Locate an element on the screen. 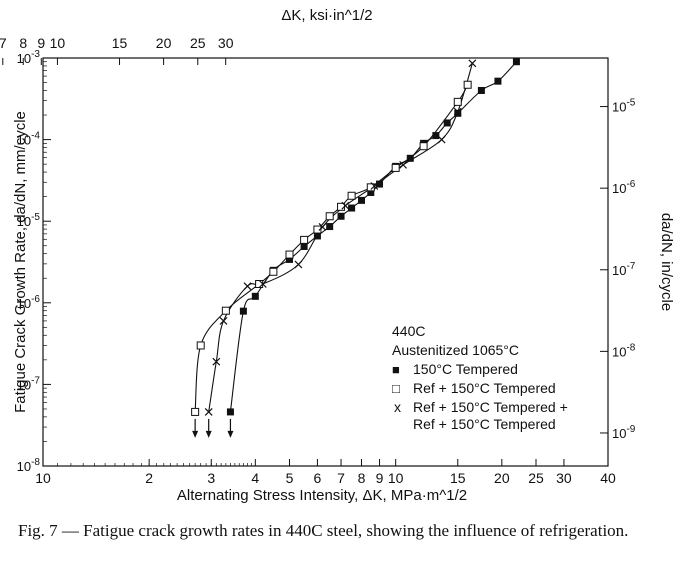 The width and height of the screenshot is (681, 582). bottom-tick-label: 20 is located at coordinates (502, 478).